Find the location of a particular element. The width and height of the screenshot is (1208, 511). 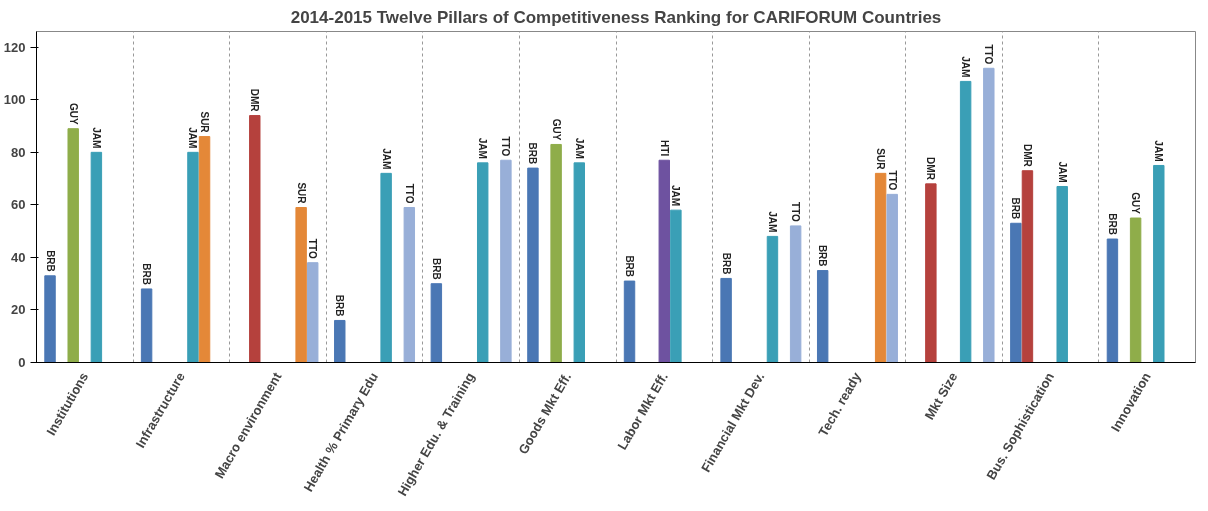

y-tick-label: 60 is located at coordinates (18, 205).